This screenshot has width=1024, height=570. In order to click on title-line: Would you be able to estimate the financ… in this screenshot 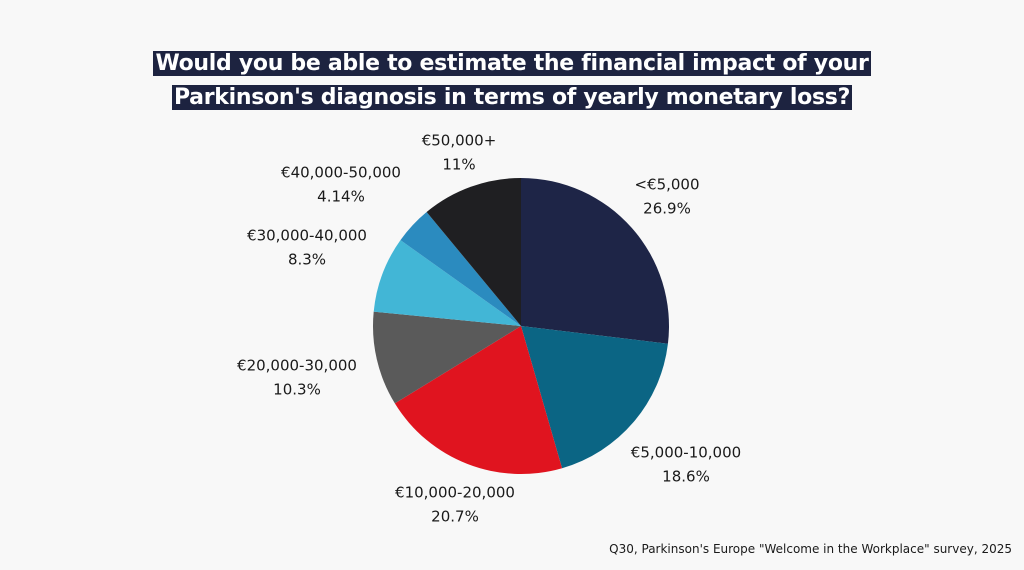, I will do `click(512, 64)`.